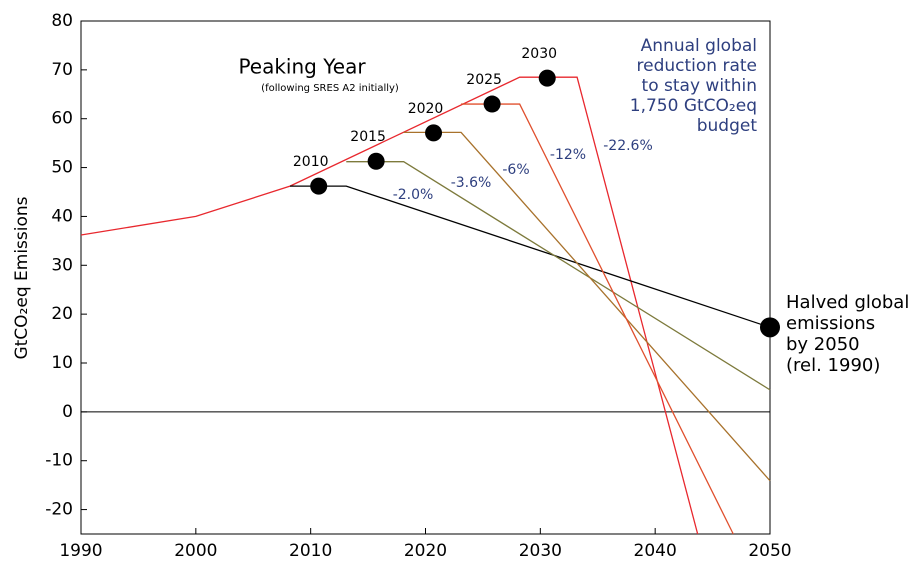 The height and width of the screenshot is (582, 920). Describe the element at coordinates (62, 363) in the screenshot. I see `y-tick-label: 10` at that location.